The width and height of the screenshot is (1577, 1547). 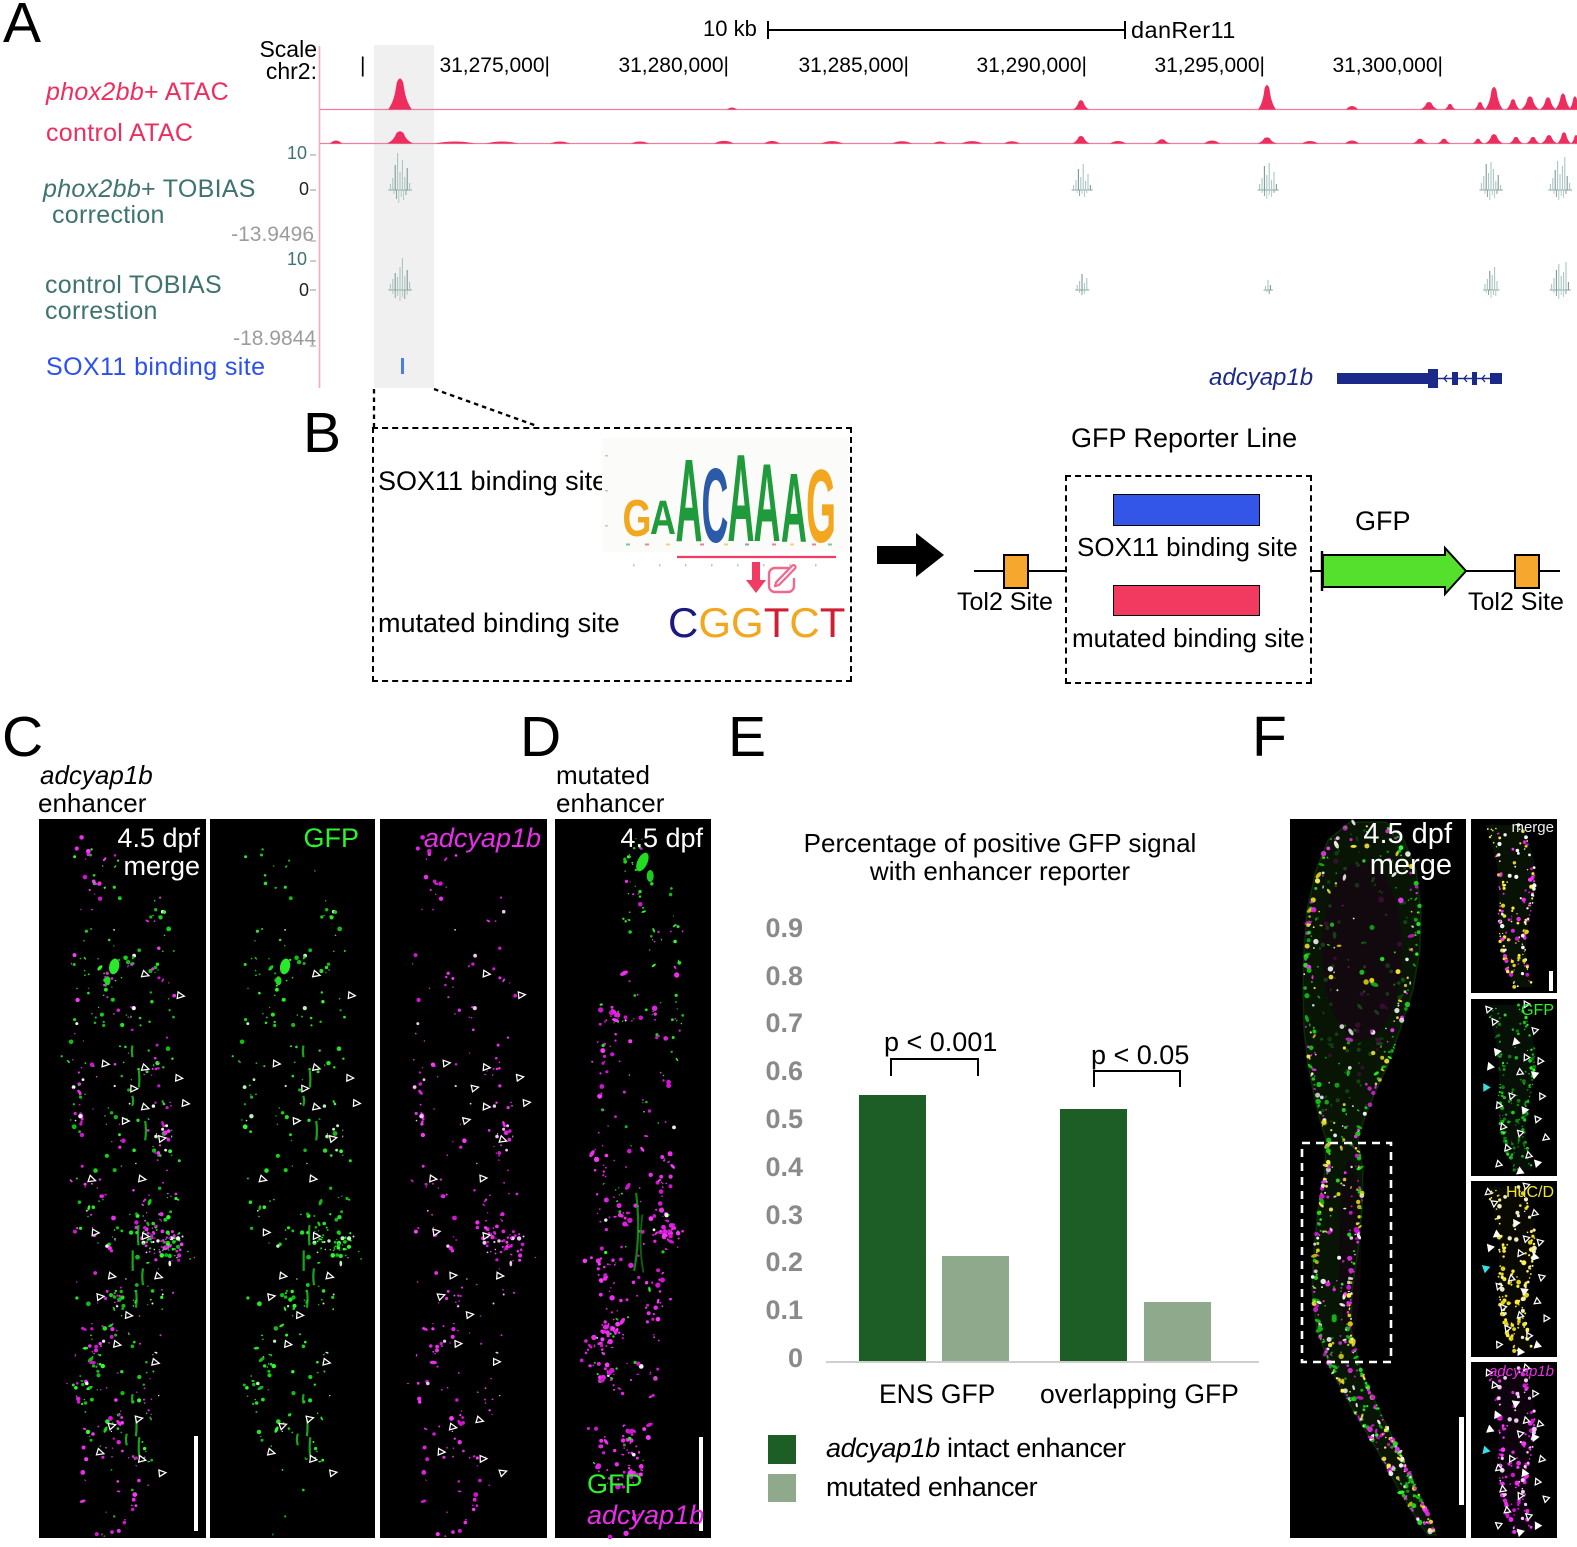 I want to click on svg-text: C, so click(x=715, y=505).